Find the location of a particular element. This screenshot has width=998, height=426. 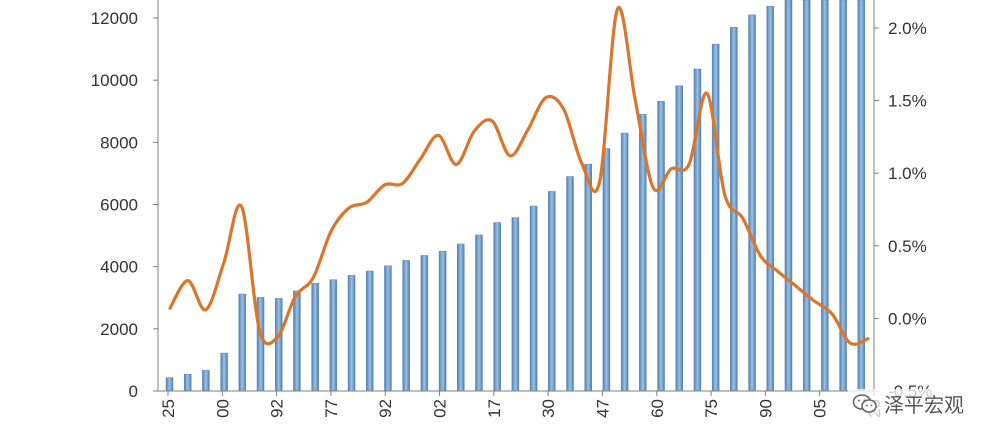

left-tick-label: 4000 is located at coordinates (119, 267).